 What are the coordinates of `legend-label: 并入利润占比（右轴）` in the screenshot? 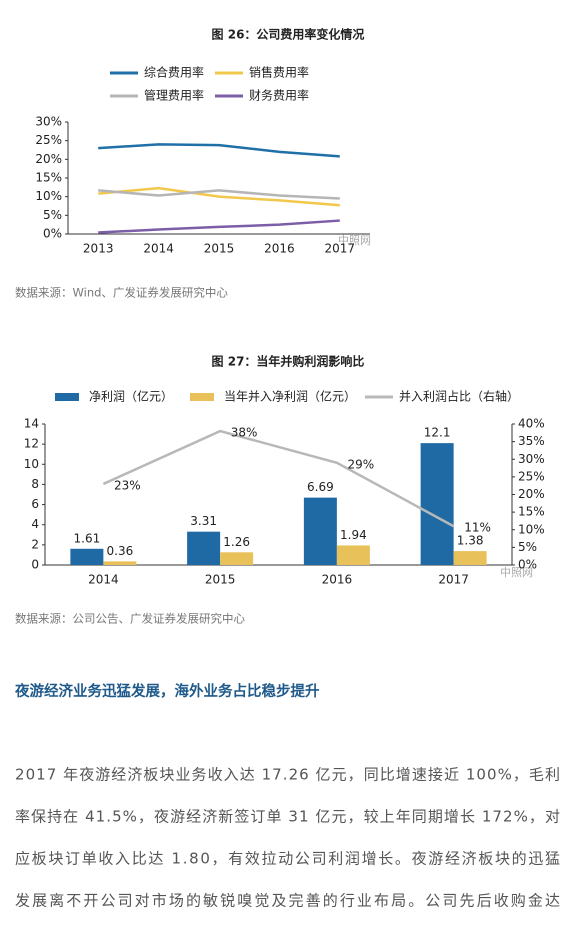 It's located at (459, 396).